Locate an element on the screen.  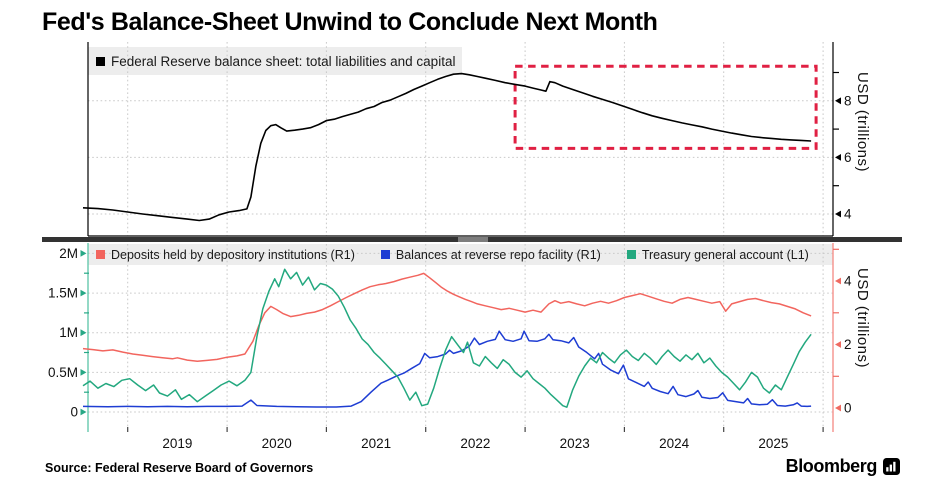
svg-text: 2025 is located at coordinates (773, 443).